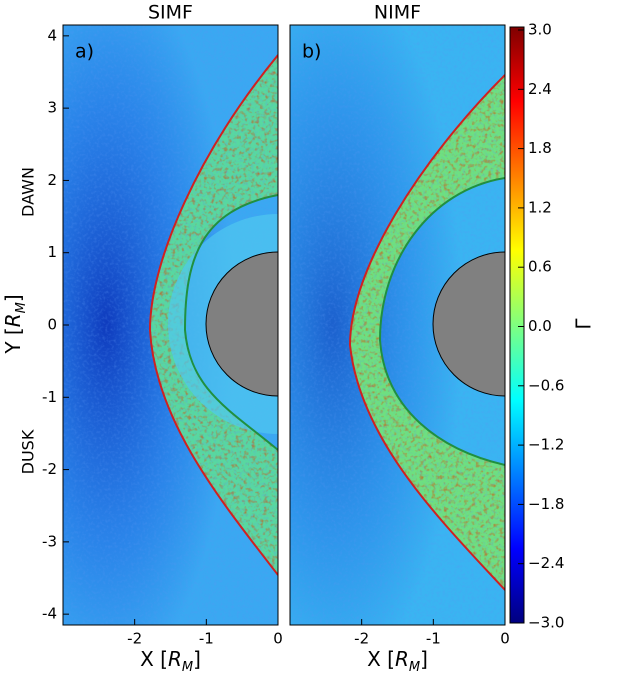 Image resolution: width=619 pixels, height=676 pixels. I want to click on panel-label: b), so click(311, 52).